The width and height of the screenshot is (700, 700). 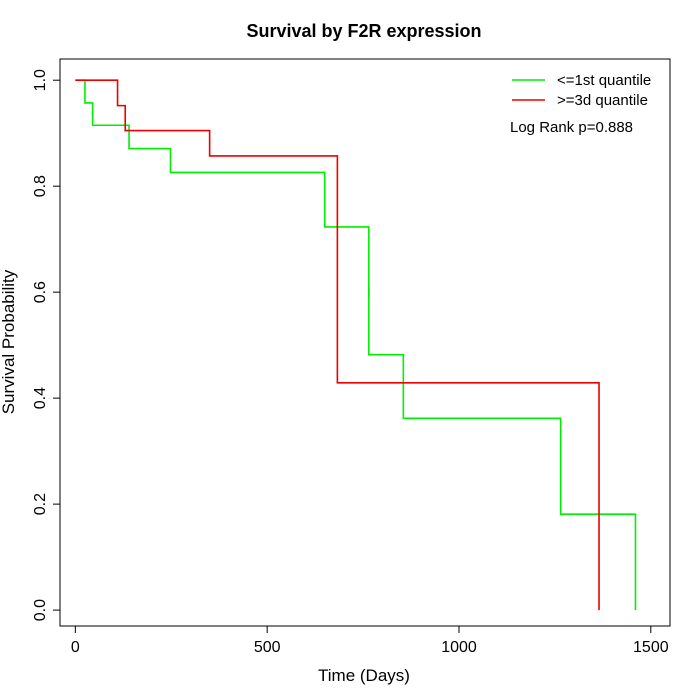 I want to click on legend: <=1st quantile >=3d quantile, so click(x=581, y=90).